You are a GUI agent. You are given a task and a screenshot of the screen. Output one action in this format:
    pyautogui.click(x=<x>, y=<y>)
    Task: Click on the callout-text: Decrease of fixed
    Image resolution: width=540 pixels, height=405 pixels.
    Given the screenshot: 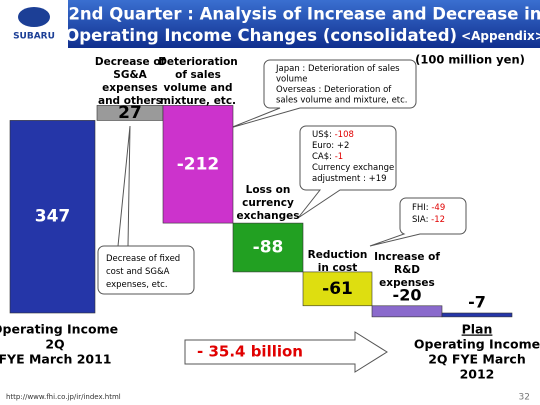 What is the action you would take?
    pyautogui.click(x=143, y=259)
    